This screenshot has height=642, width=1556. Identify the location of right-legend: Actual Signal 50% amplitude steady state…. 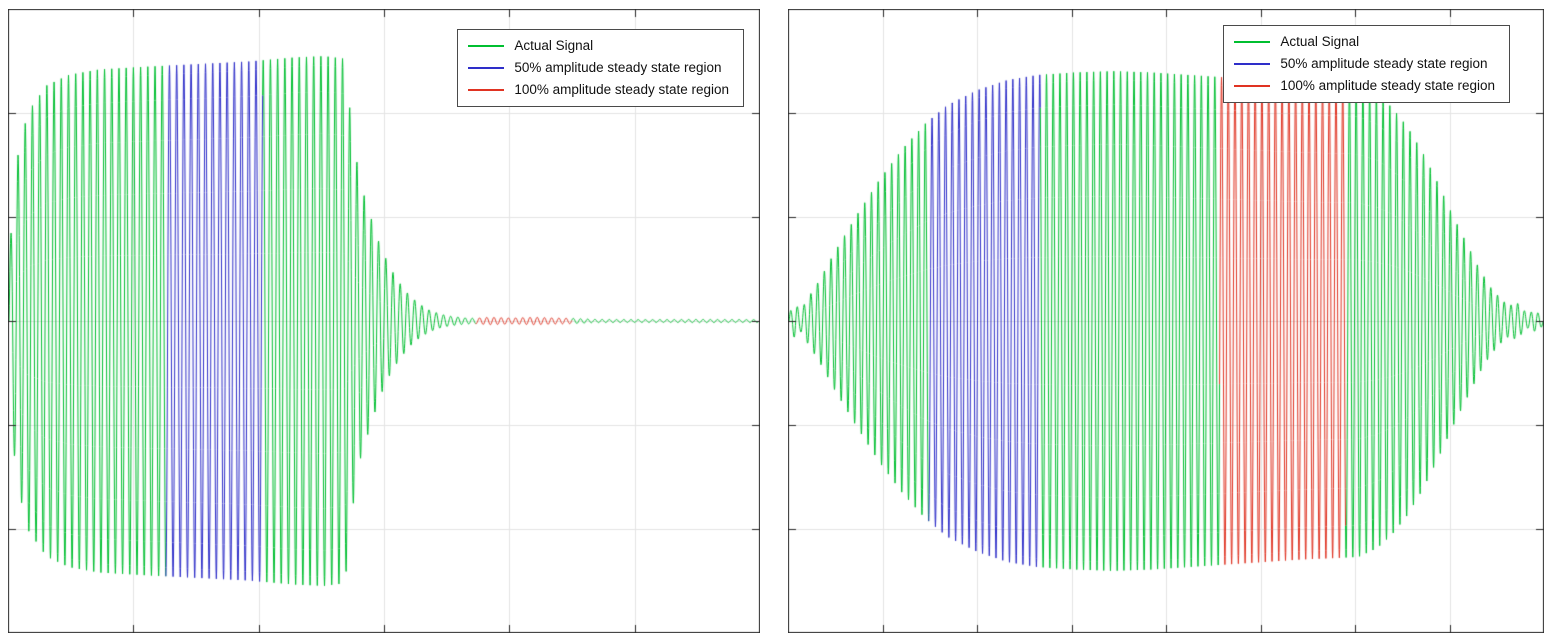
(1366, 64).